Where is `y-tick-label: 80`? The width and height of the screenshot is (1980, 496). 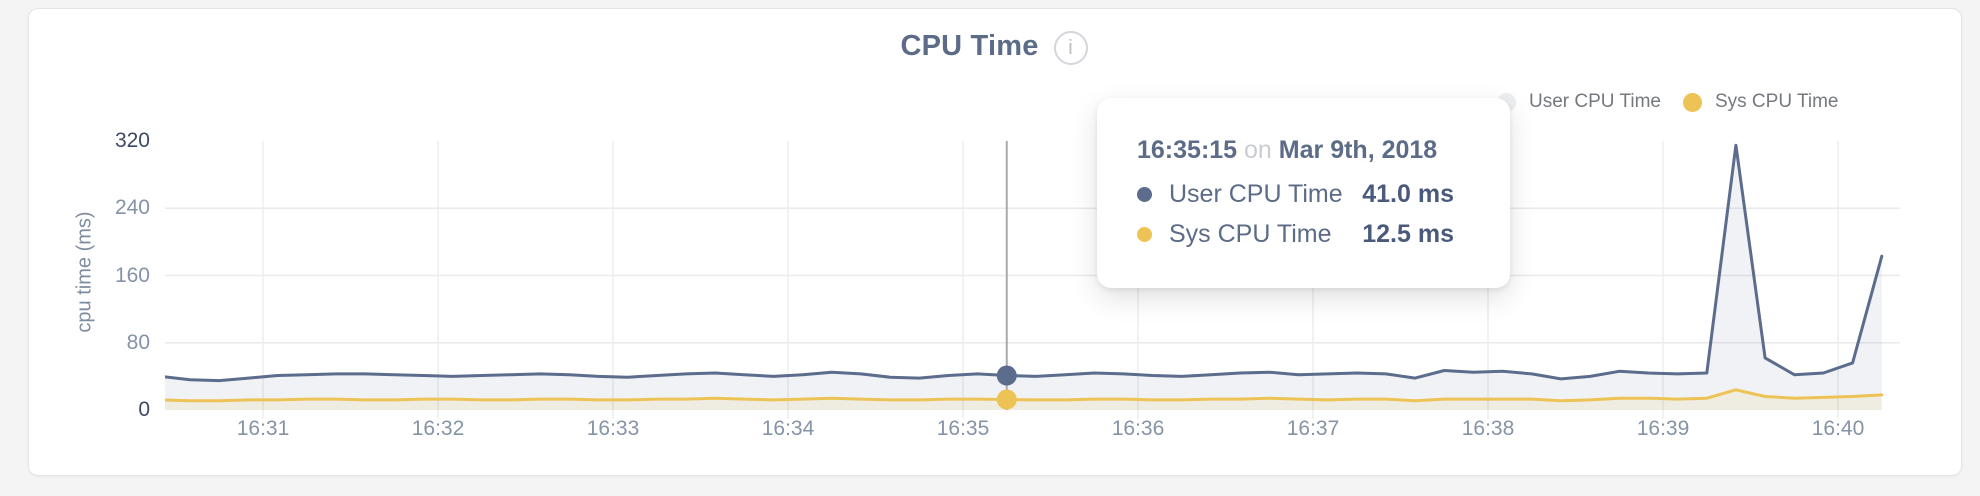 y-tick-label: 80 is located at coordinates (138, 342).